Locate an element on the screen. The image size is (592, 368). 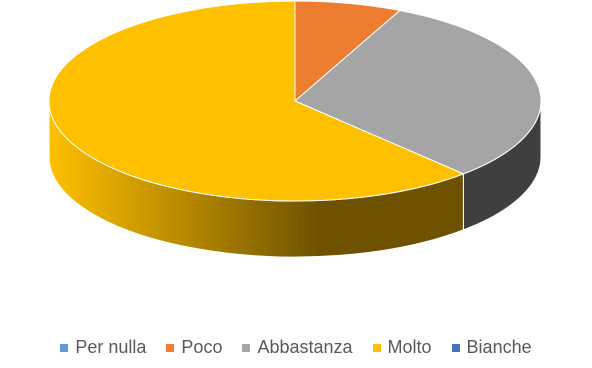
legend-item-poco: Poco is located at coordinates (194, 347).